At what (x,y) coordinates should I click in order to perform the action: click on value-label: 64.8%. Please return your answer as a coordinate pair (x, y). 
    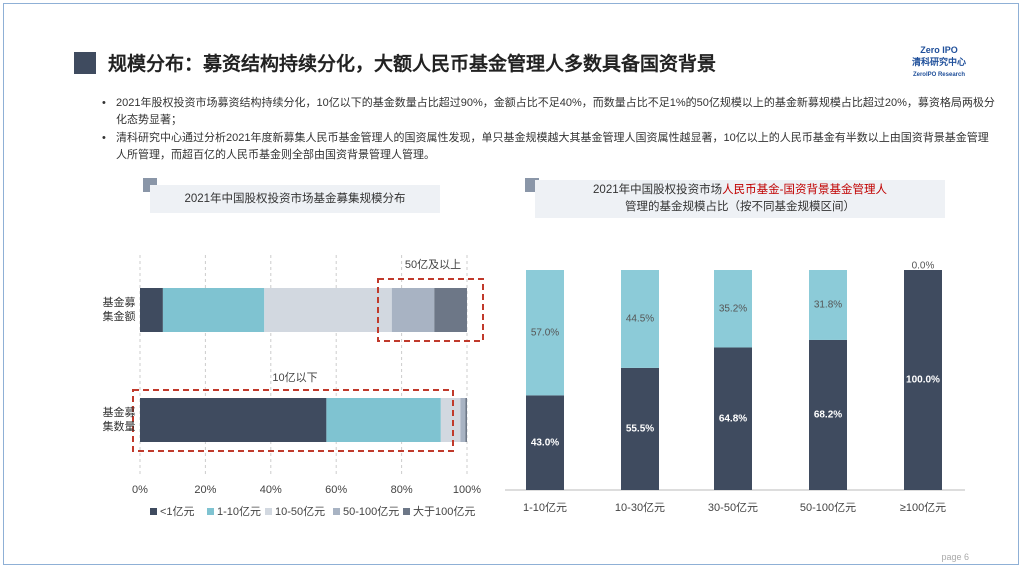
    Looking at the image, I should click on (733, 418).